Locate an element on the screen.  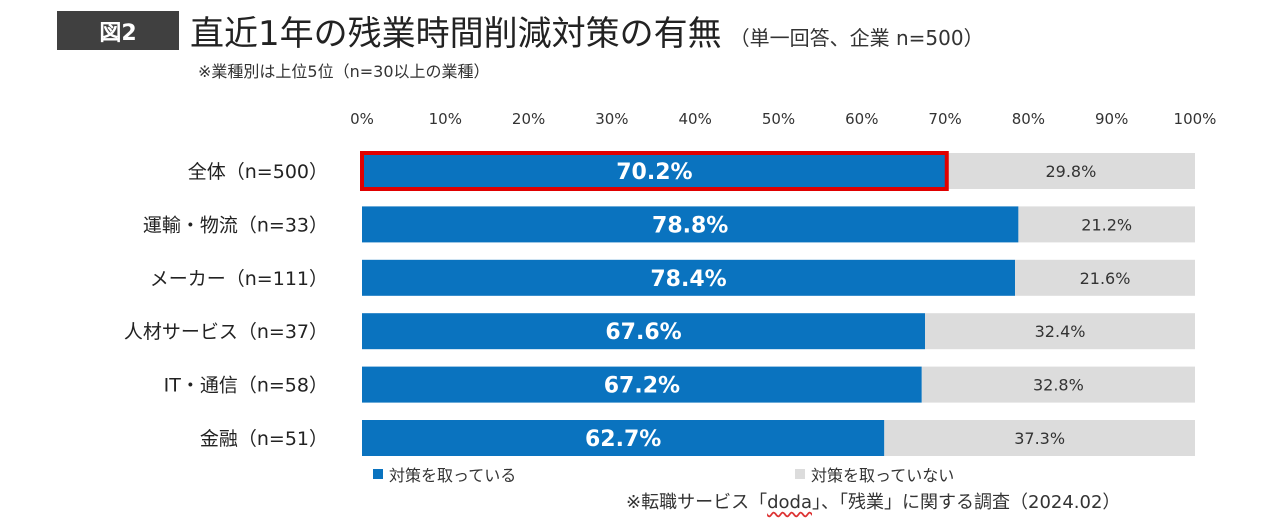
data-label-no: 21.2% is located at coordinates (1106, 224).